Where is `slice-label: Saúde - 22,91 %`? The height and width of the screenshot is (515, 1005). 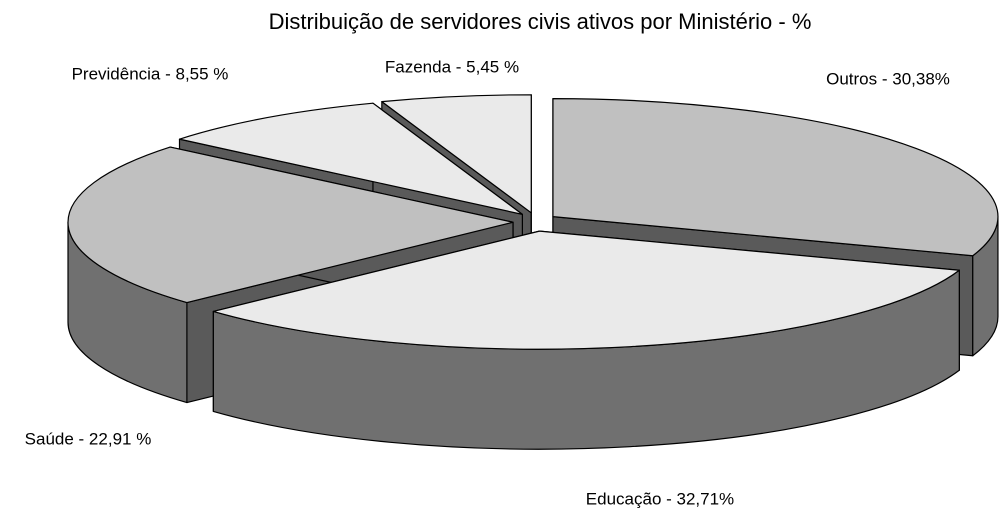 slice-label: Saúde - 22,91 % is located at coordinates (88, 438).